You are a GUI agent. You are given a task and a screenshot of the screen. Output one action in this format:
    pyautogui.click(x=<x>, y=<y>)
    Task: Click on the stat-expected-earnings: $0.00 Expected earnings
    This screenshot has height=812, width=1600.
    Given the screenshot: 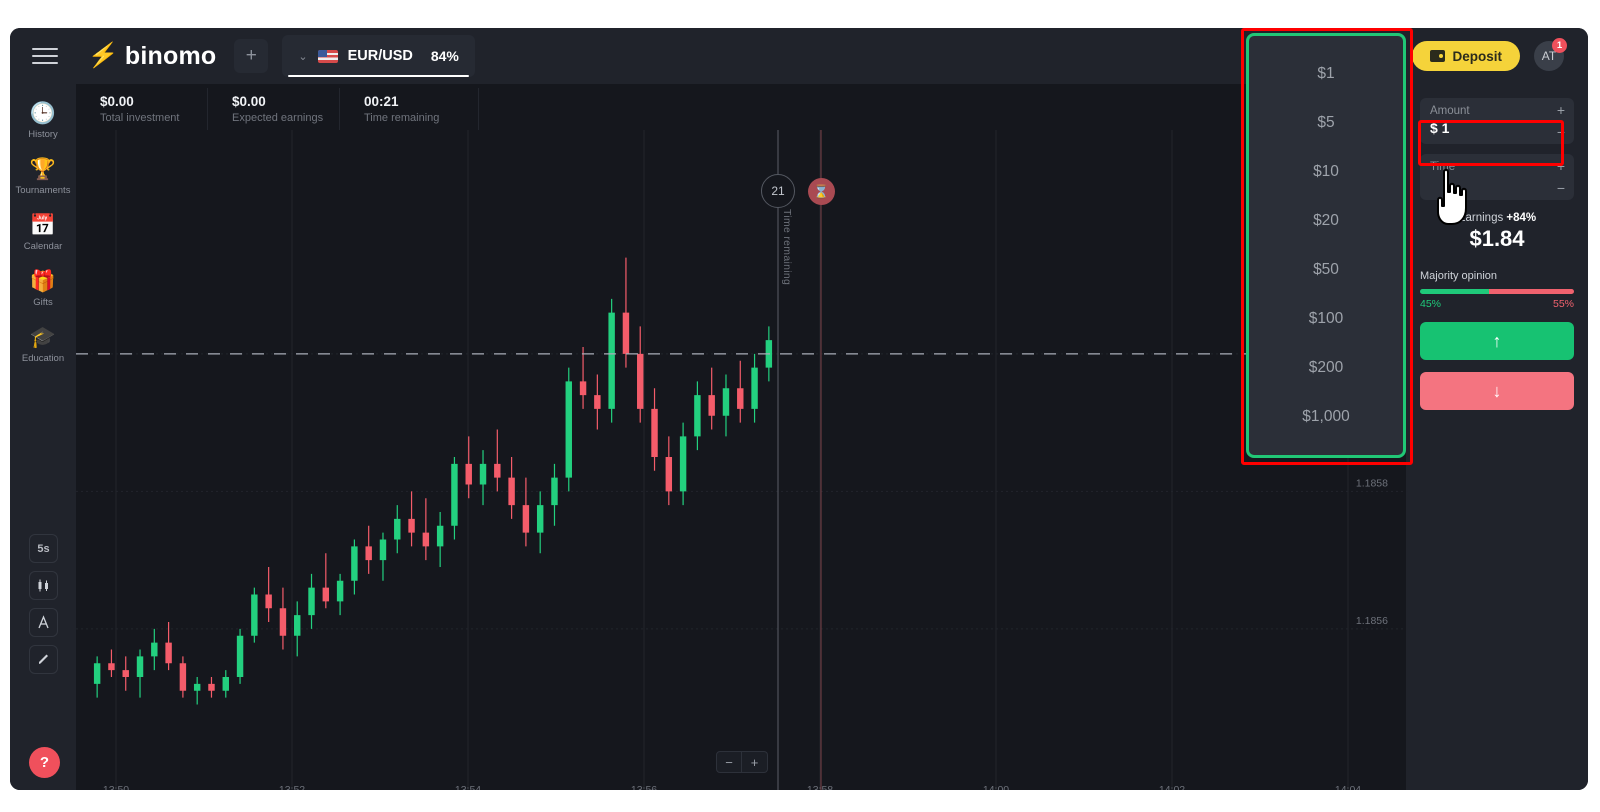 What is the action you would take?
    pyautogui.click(x=274, y=107)
    